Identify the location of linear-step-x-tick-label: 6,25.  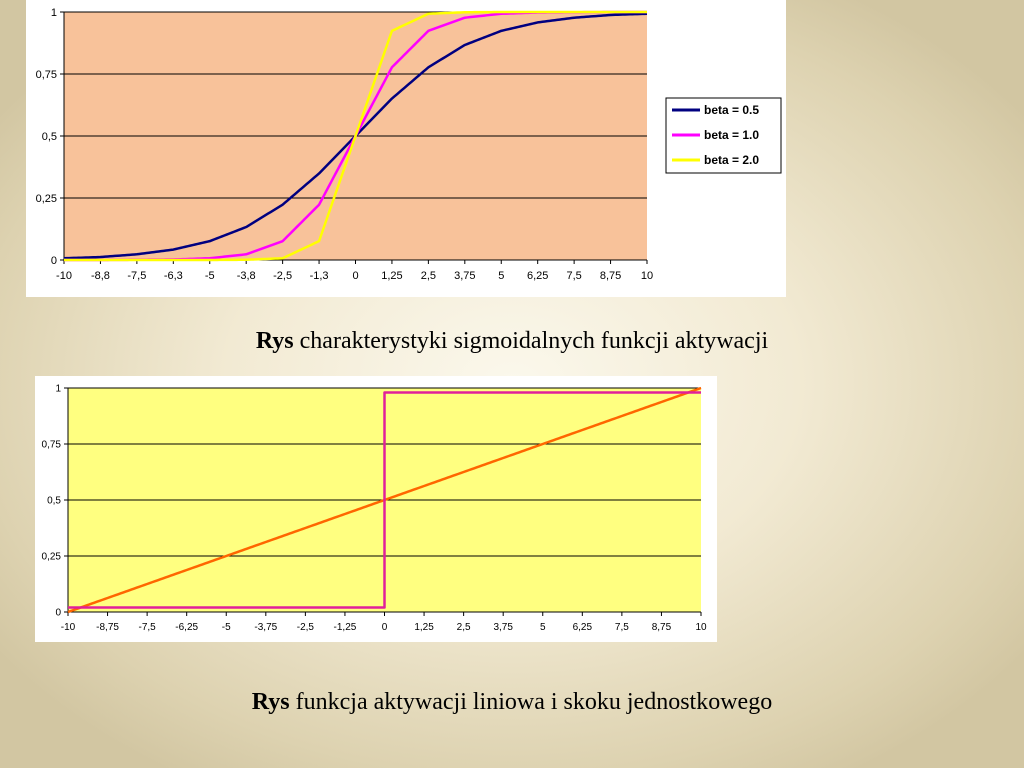
(583, 627).